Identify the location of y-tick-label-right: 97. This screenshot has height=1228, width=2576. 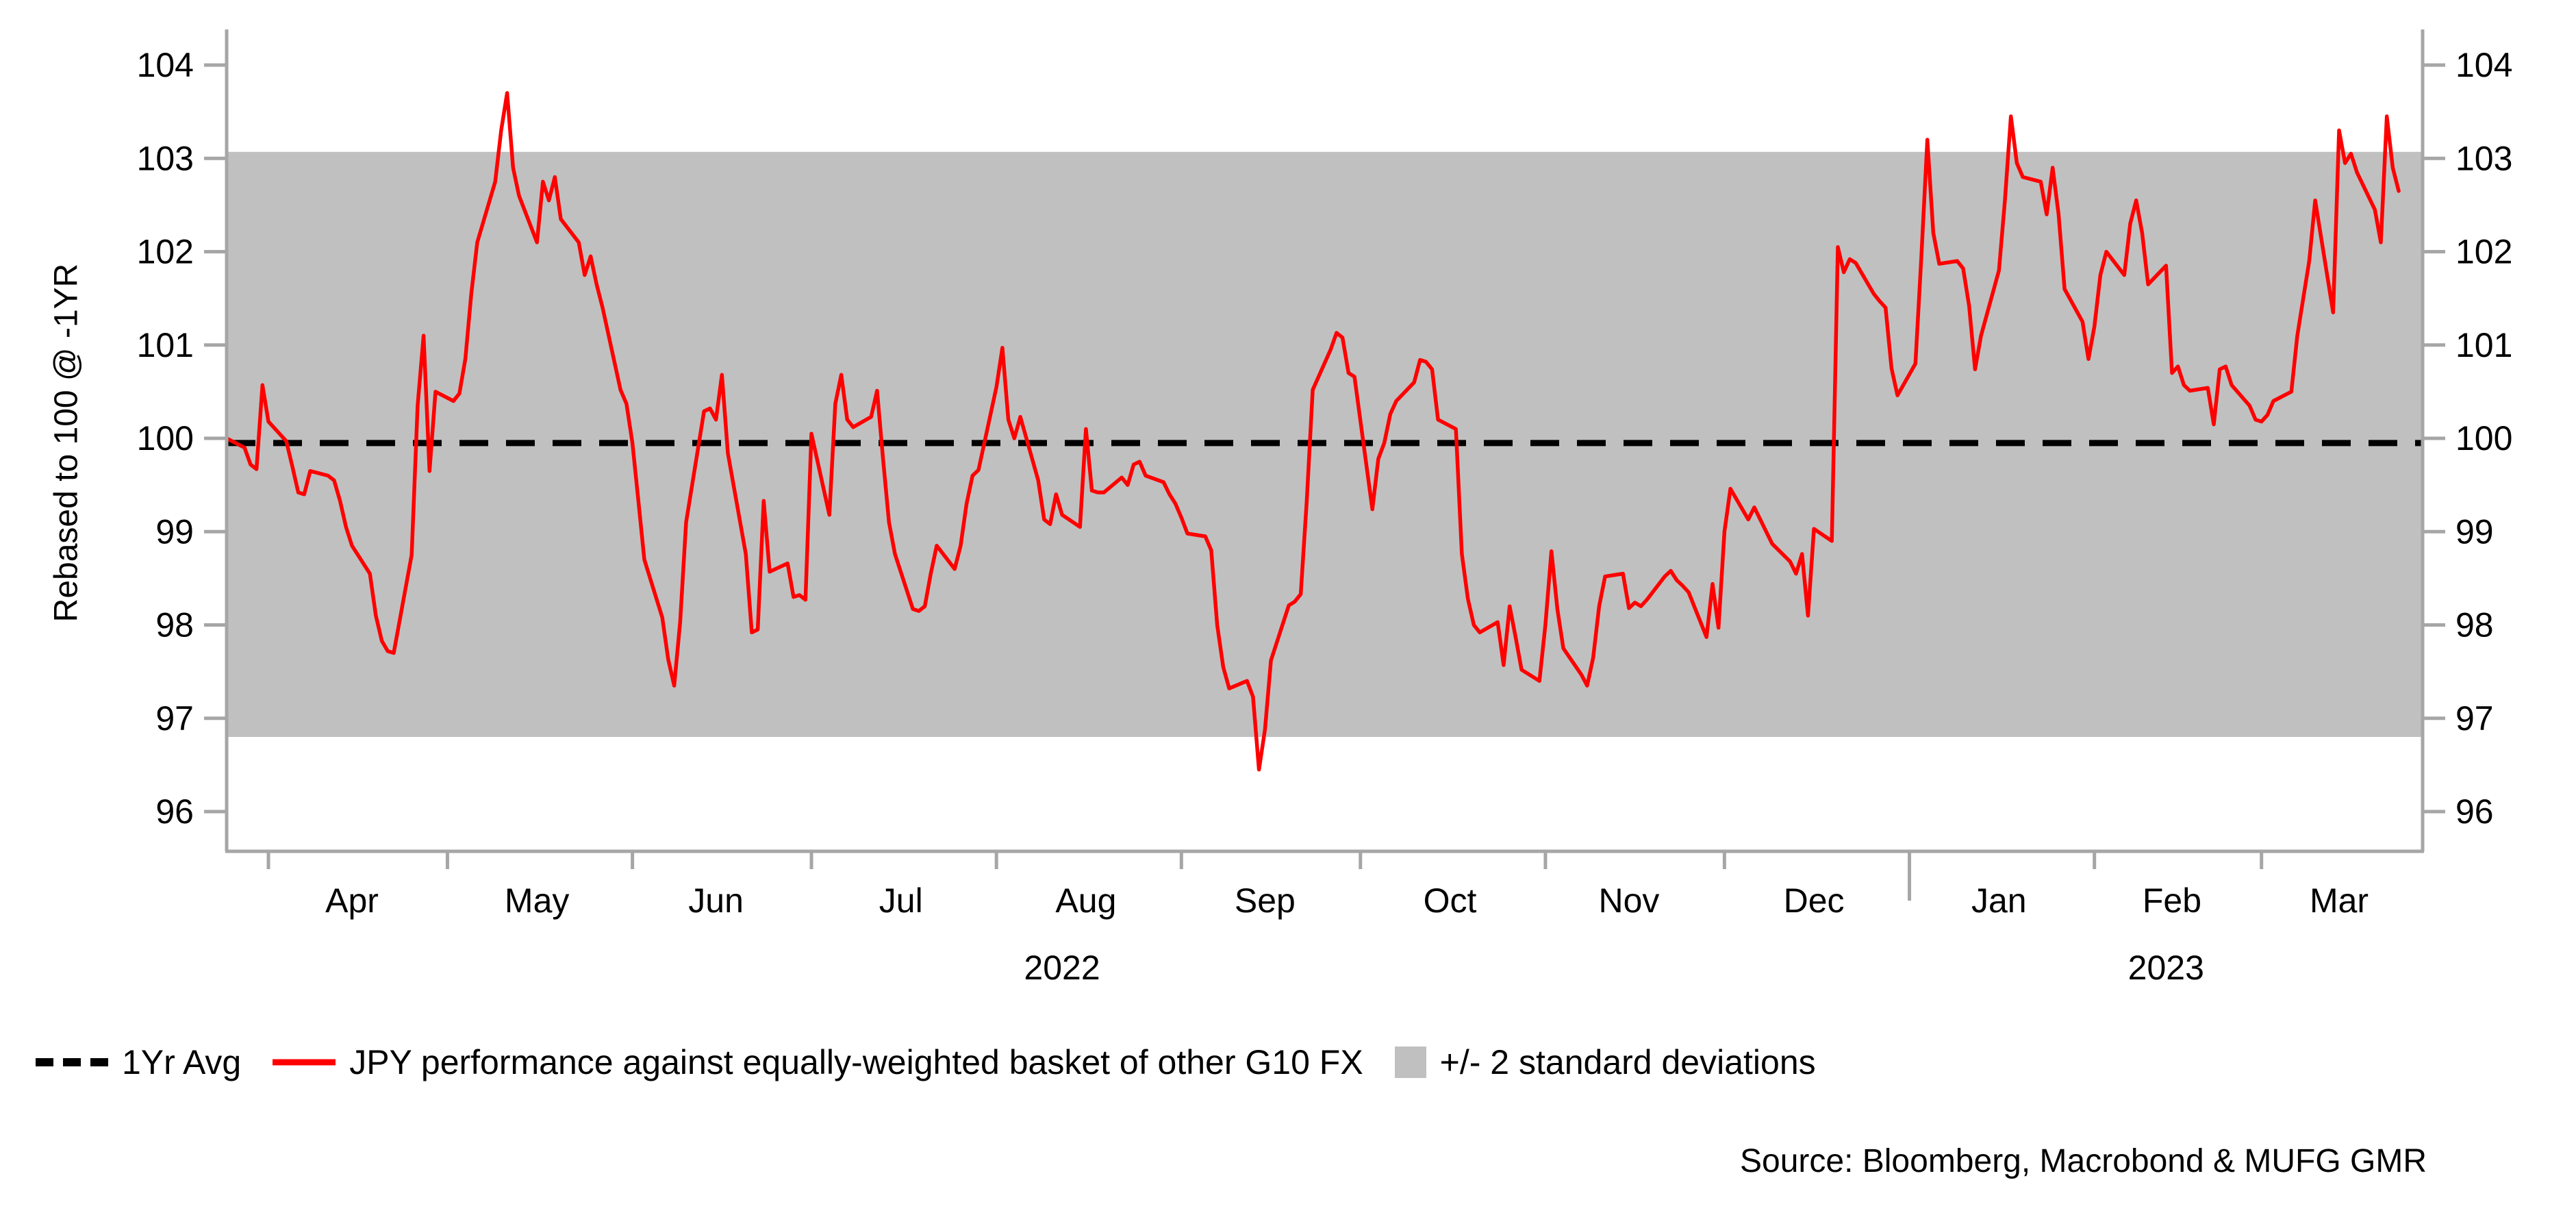
(2474, 719).